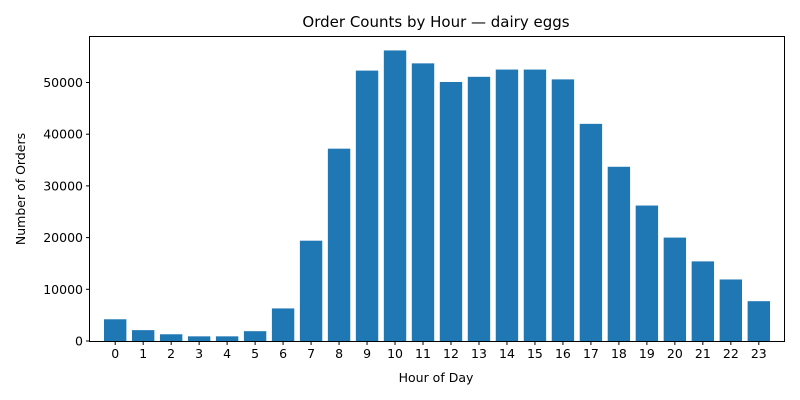 The image size is (800, 400). What do you see at coordinates (63, 185) in the screenshot?
I see `y-tick-label: 30000` at bounding box center [63, 185].